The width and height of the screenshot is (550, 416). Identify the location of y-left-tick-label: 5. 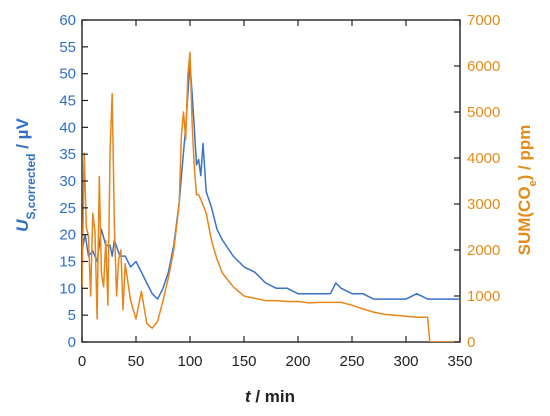
(72, 315).